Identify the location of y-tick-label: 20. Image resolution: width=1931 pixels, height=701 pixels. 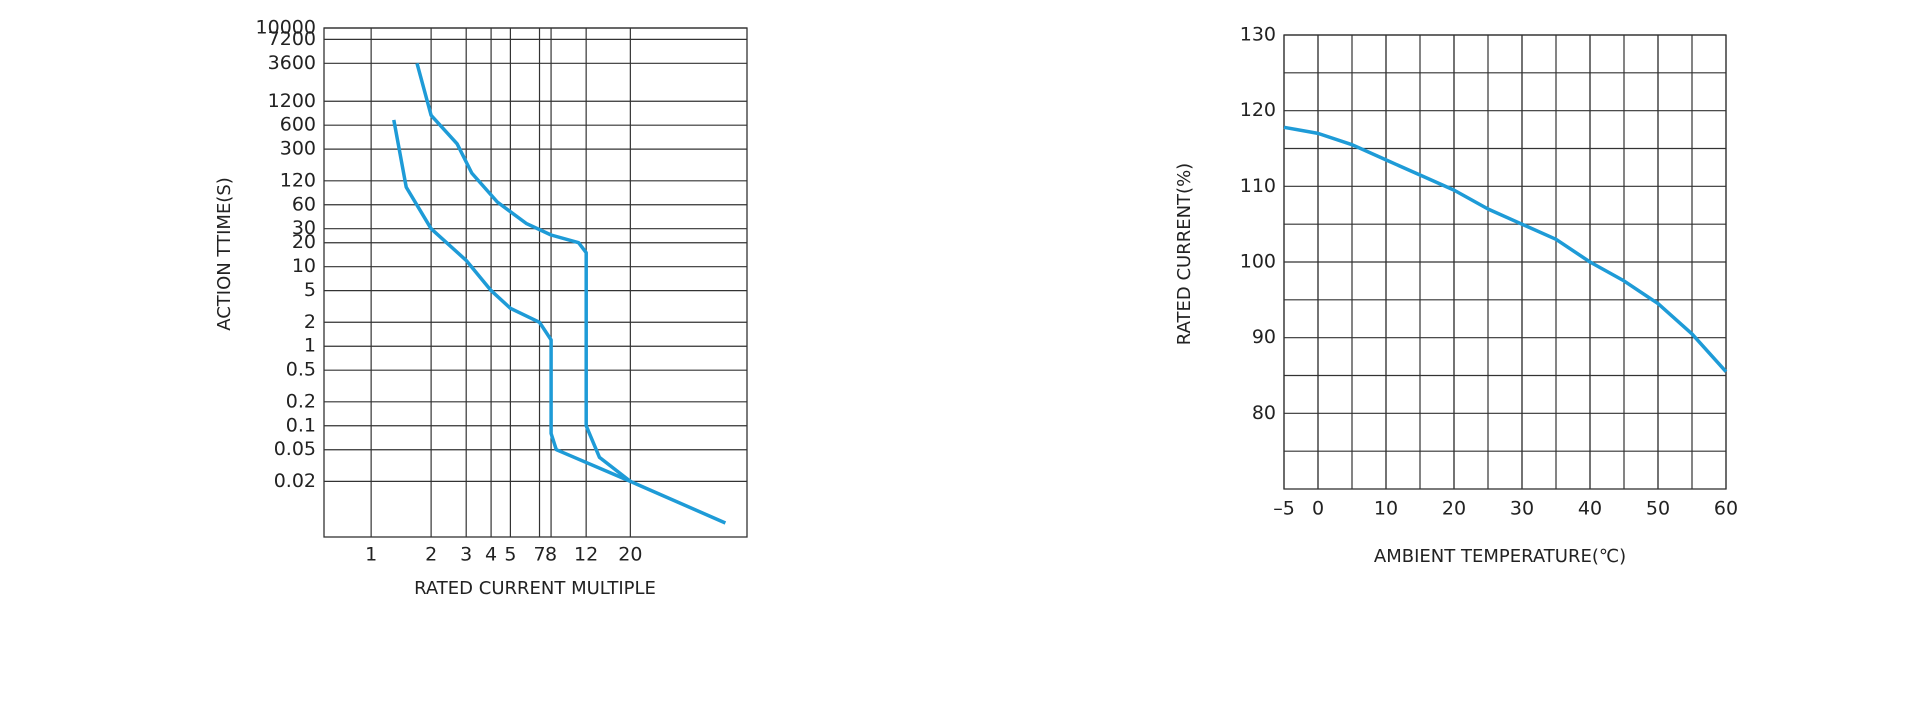
(304, 242).